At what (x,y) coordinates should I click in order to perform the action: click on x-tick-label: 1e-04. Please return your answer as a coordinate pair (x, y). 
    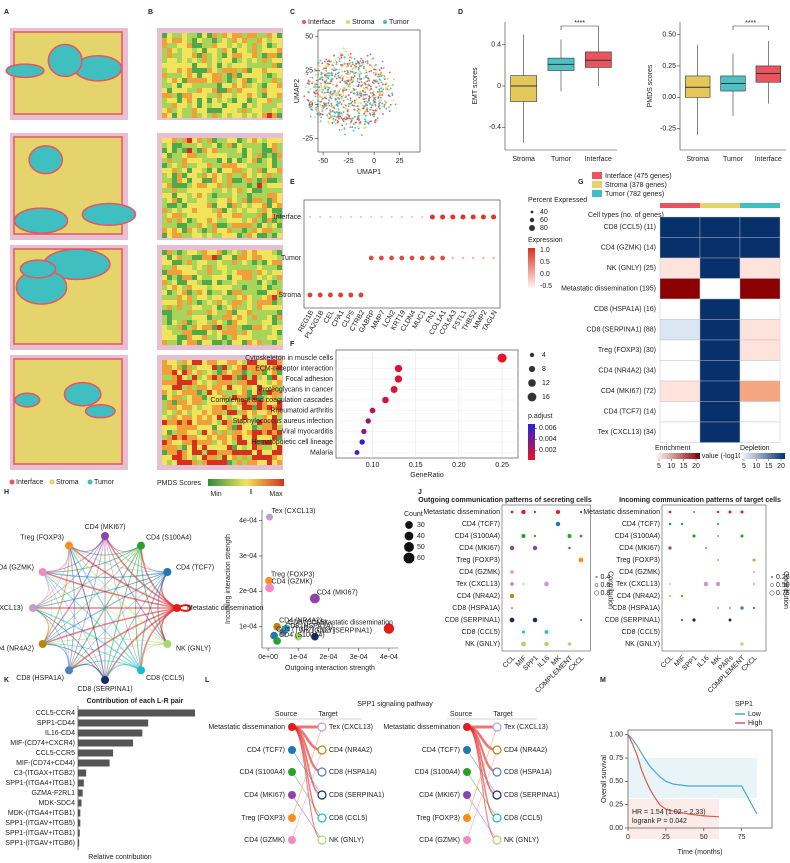
    Looking at the image, I should click on (298, 657).